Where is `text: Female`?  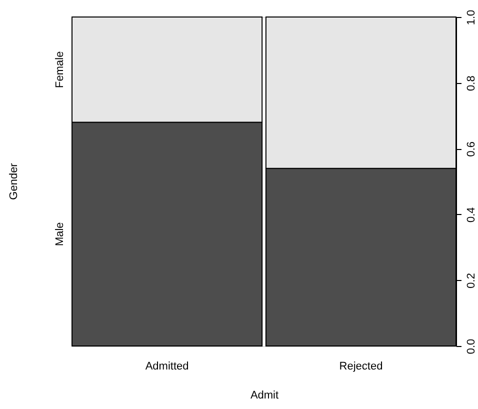
text: Female is located at coordinates (60, 69).